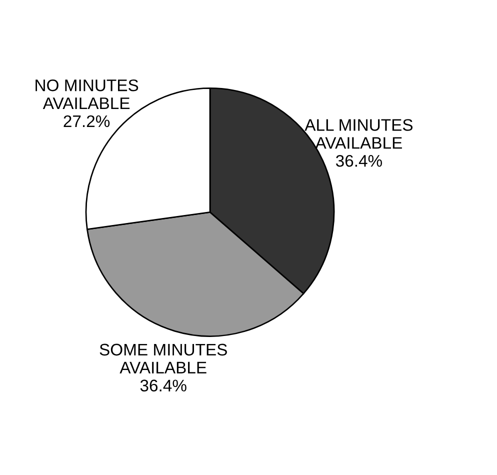  I want to click on slice-label: NO MINUTES AVAILABLE, so click(87, 94).